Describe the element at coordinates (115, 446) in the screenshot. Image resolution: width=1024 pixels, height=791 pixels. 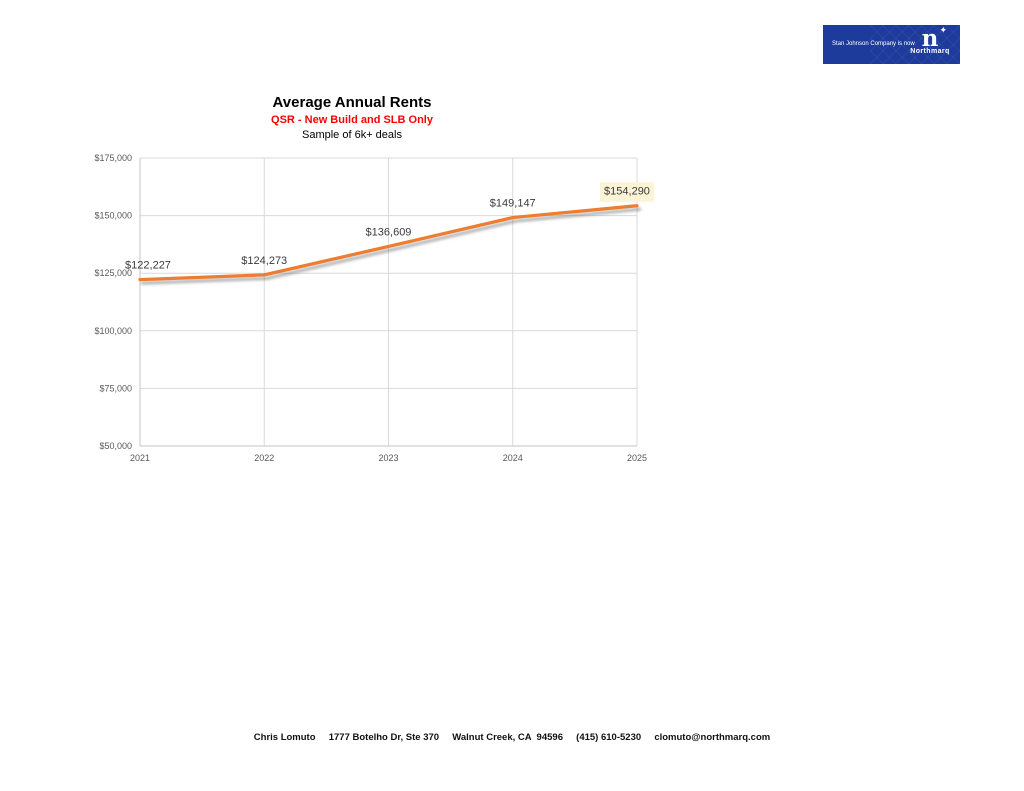
I see `y-axis-tick-label: $50,000` at that location.